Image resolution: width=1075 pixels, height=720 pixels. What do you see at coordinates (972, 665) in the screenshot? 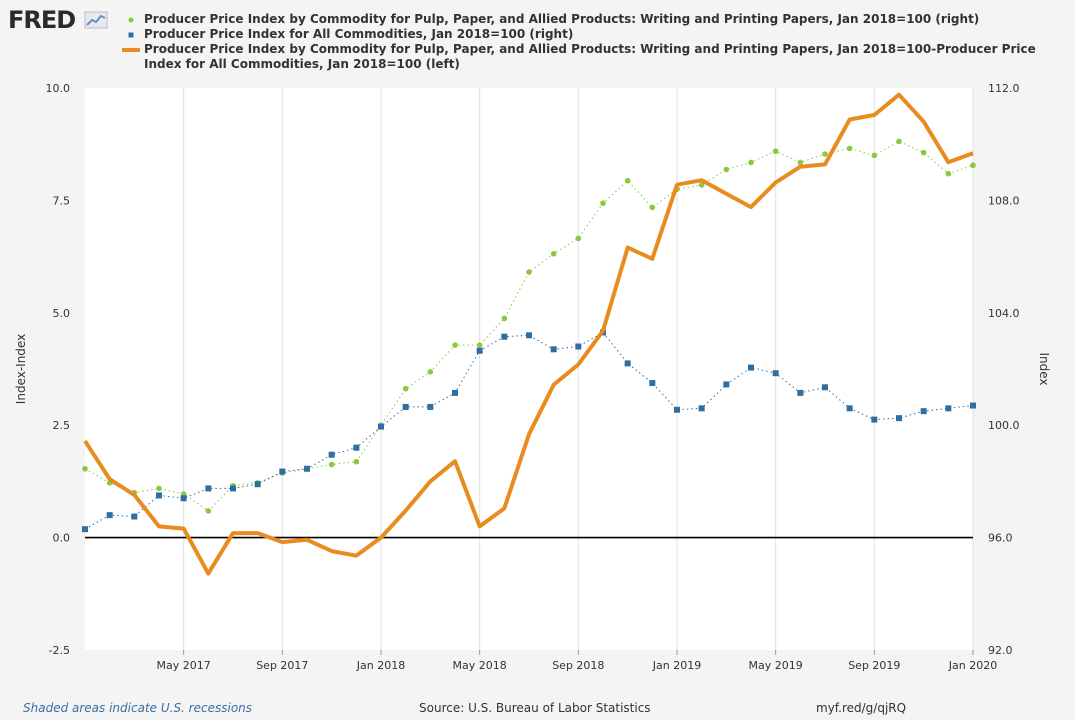
I see `x-tick-label: Jan 2020` at bounding box center [972, 665].